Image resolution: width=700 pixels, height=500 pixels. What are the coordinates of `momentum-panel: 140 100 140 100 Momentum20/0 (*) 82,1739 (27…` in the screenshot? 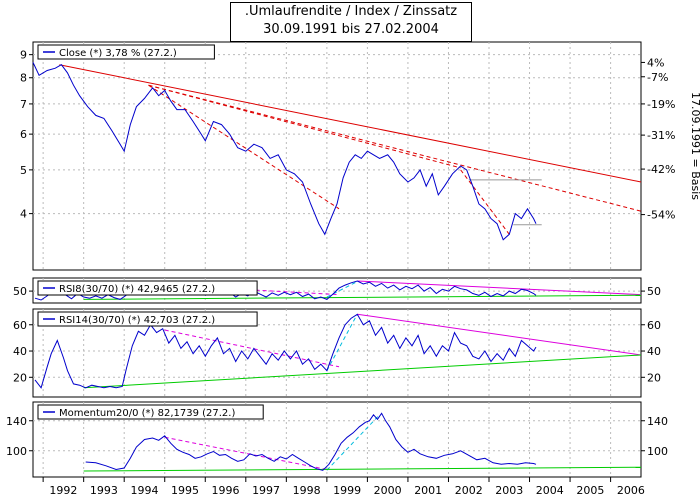 It's located at (337, 439).